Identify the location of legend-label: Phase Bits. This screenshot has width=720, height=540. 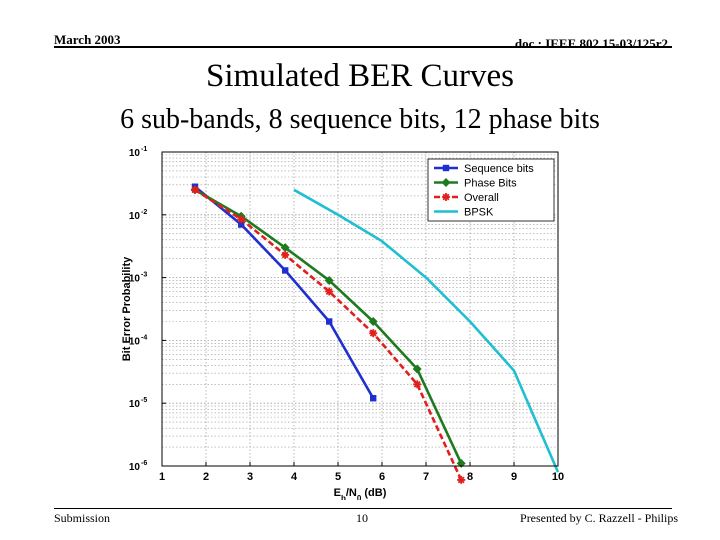
(490, 184).